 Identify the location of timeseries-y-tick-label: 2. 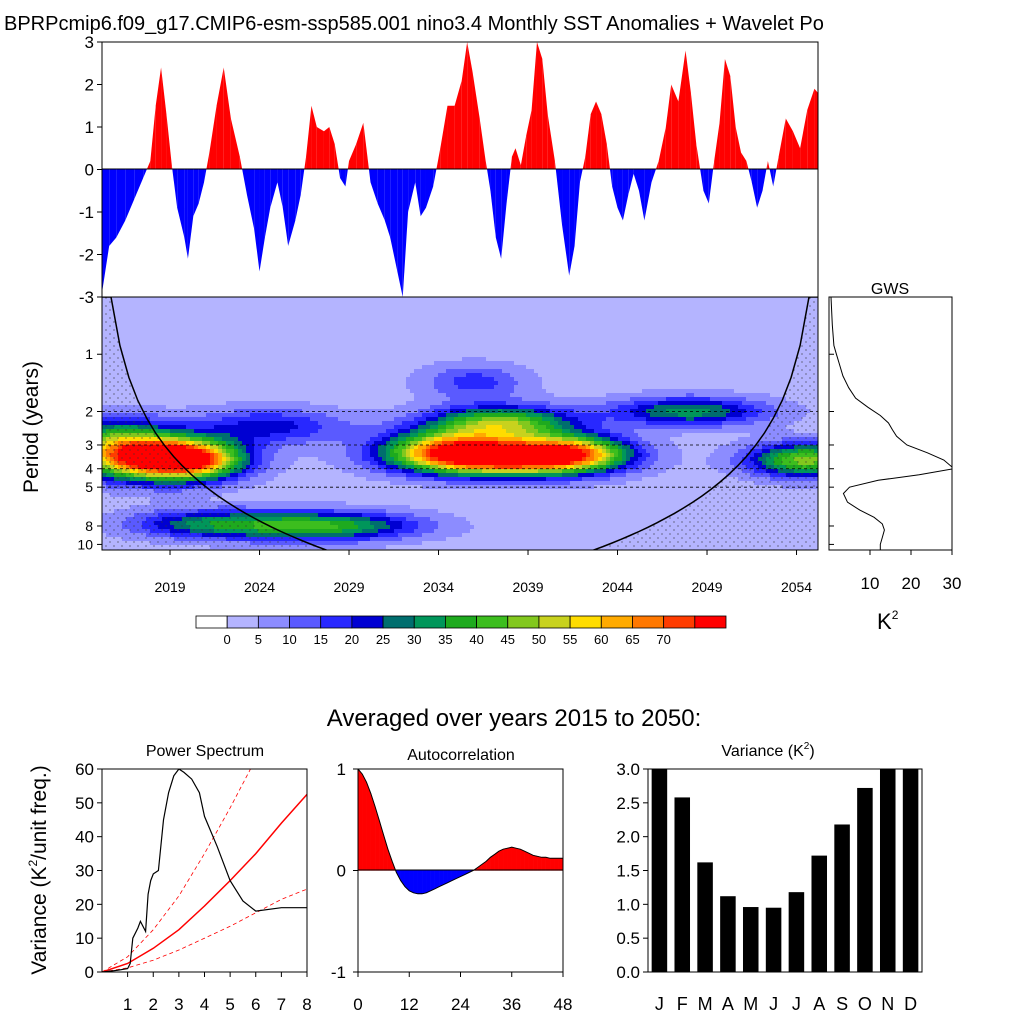
(89, 85).